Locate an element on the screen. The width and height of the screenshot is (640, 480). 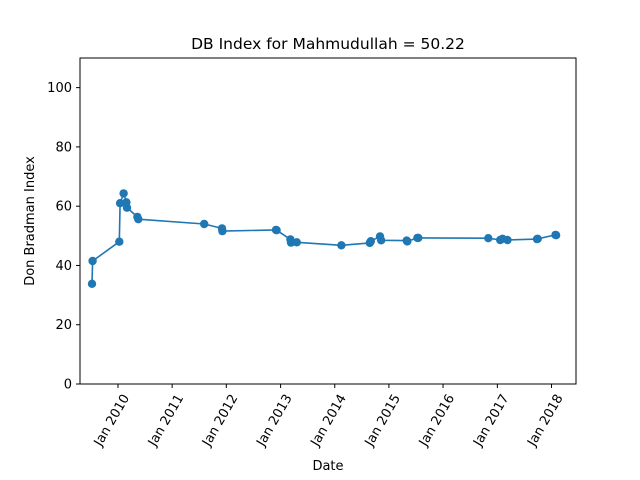
y-axis-title: Don Bradman Index is located at coordinates (30, 221).